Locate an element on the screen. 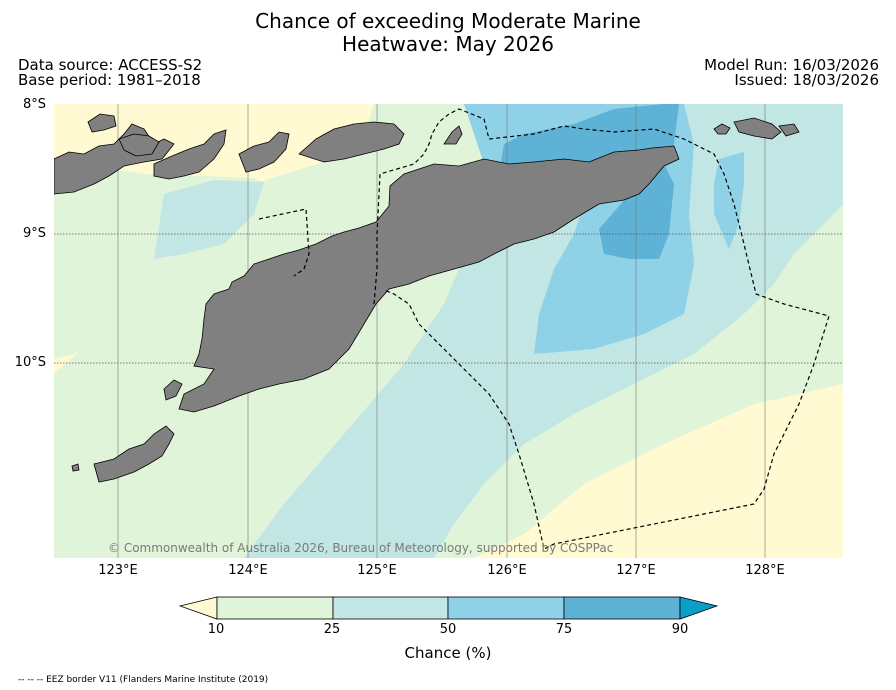 The width and height of the screenshot is (896, 690). leti-island is located at coordinates (757, 128).